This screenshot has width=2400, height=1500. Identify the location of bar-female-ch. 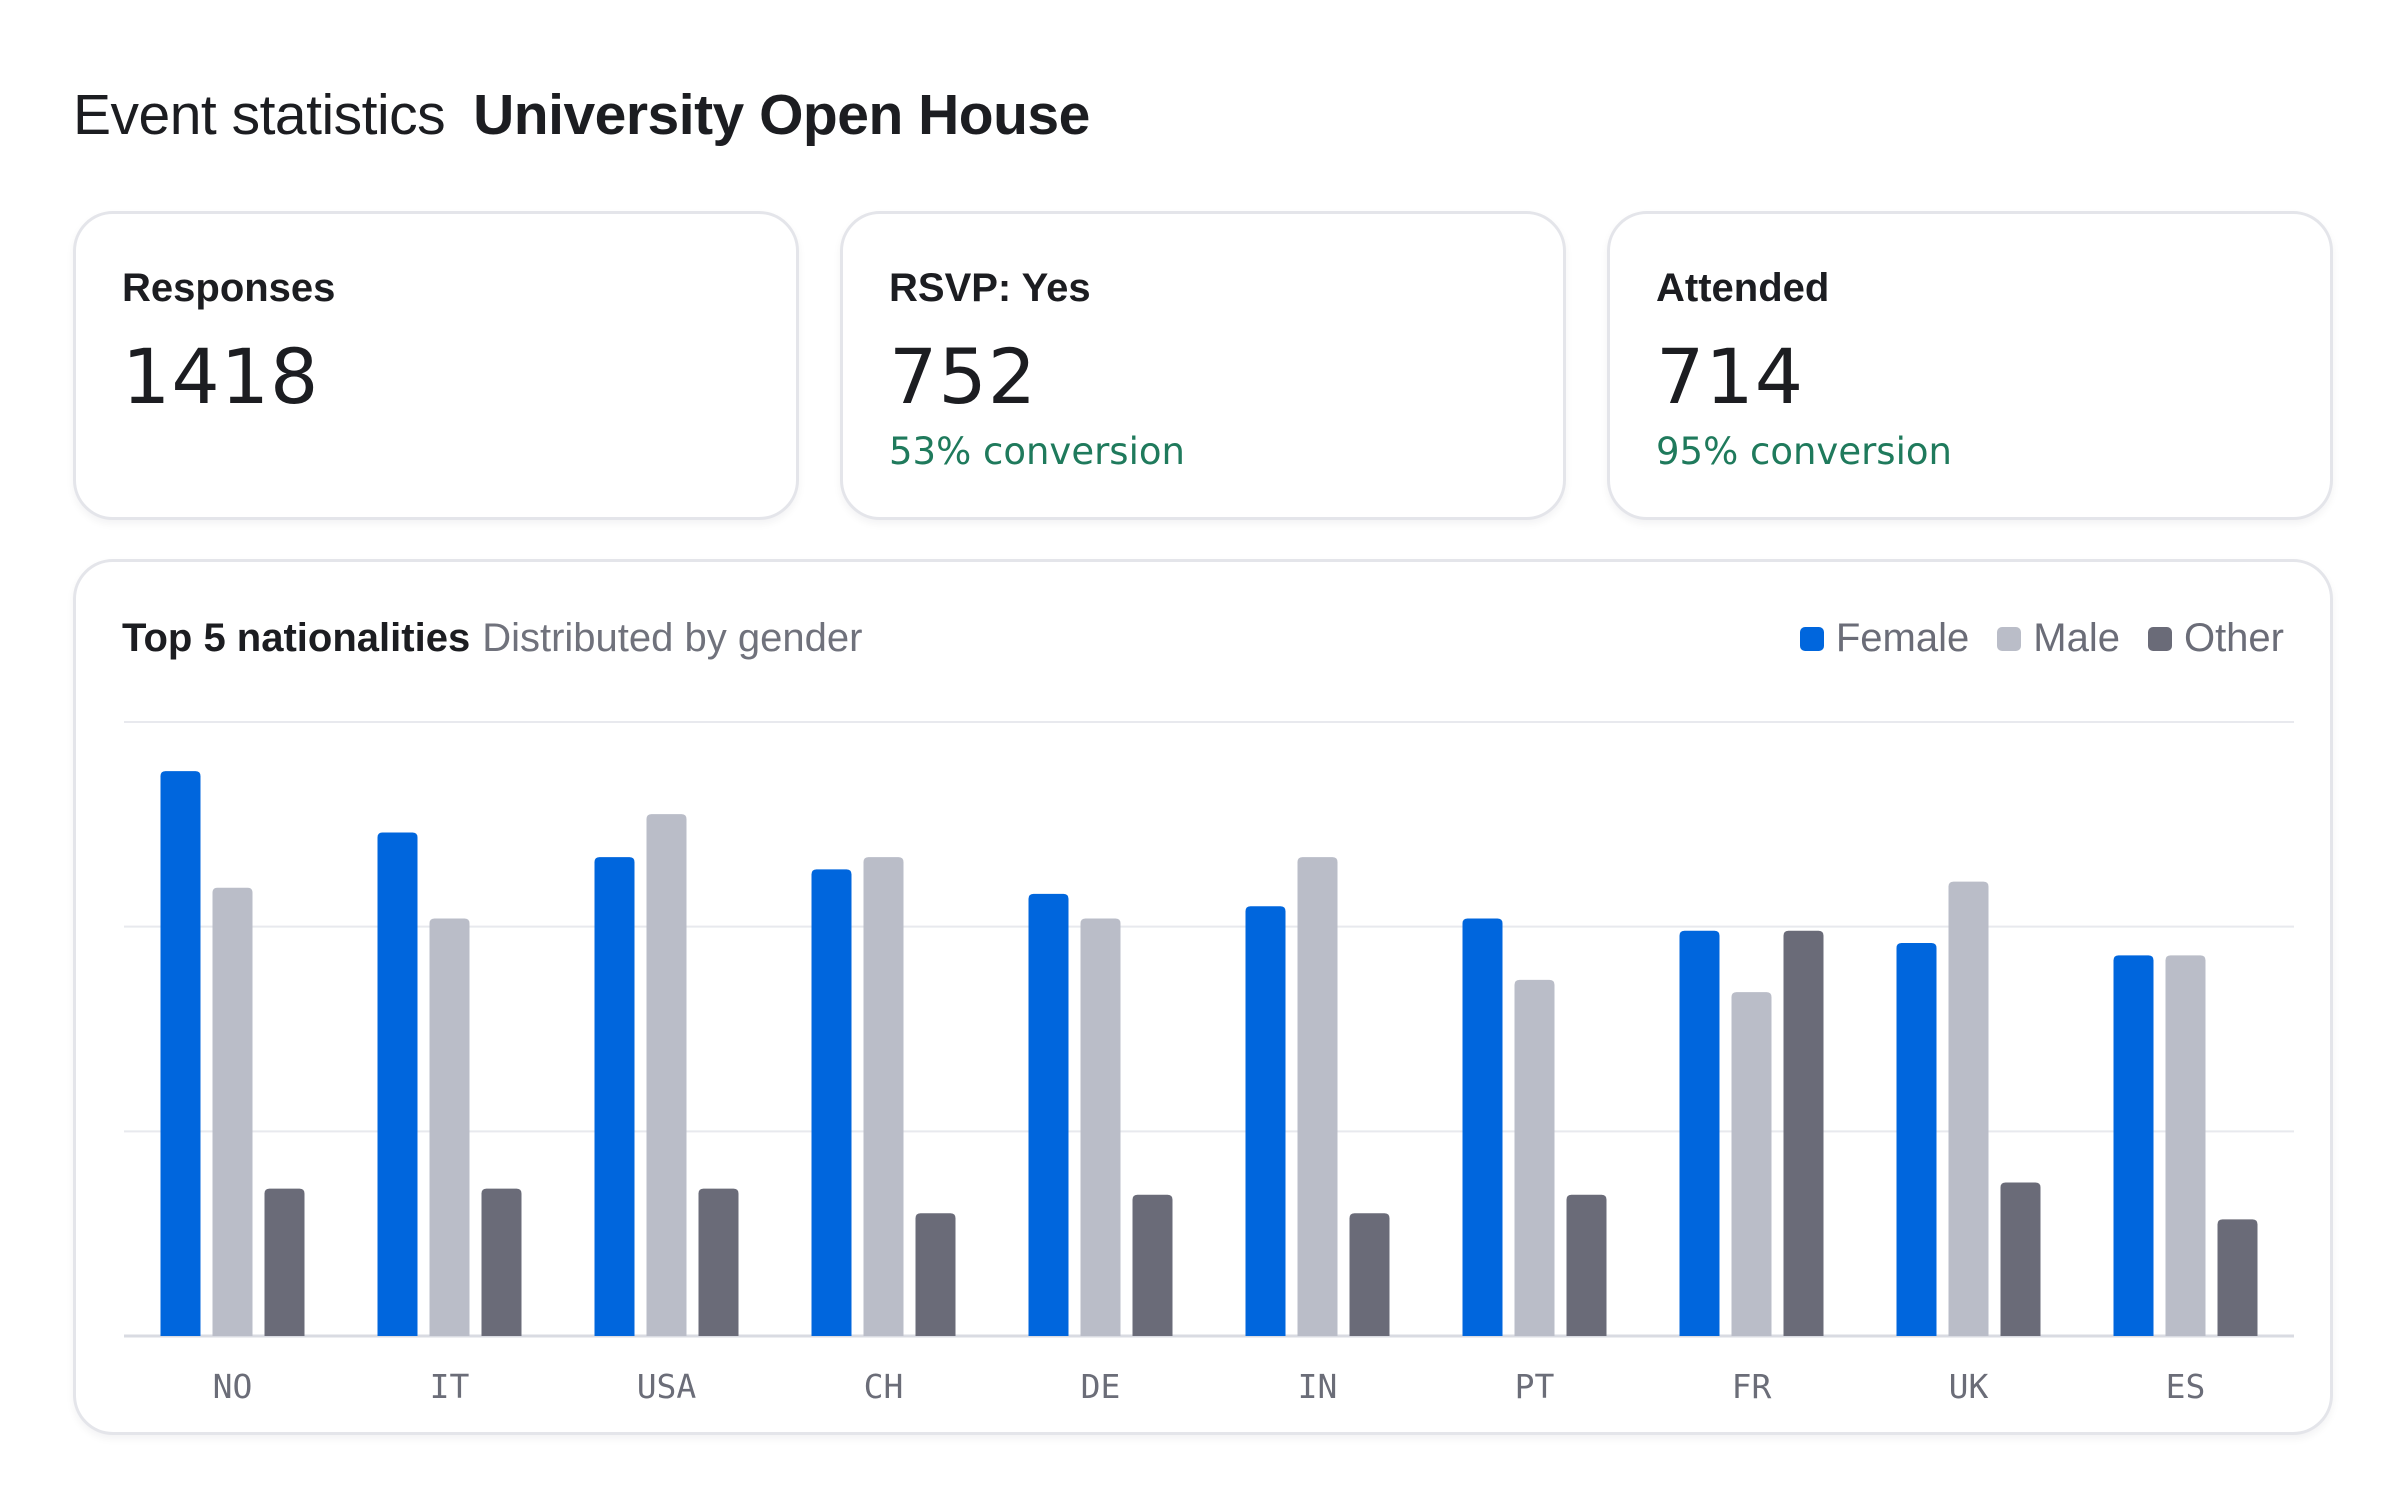
(831, 1102).